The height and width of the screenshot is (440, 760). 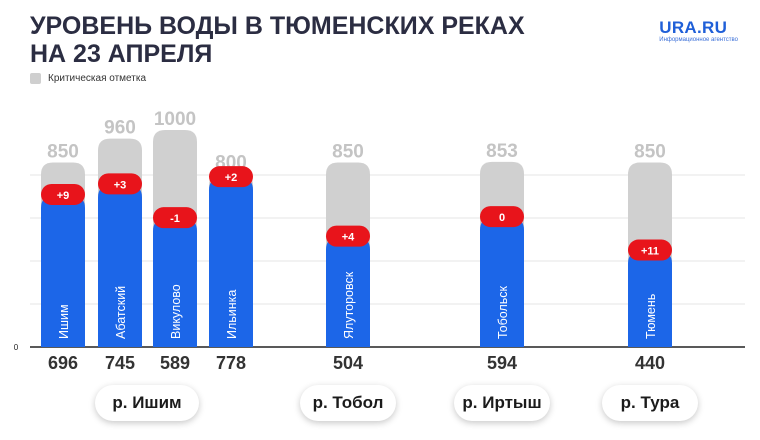 What do you see at coordinates (120, 363) in the screenshot?
I see `level-value-label: 745` at bounding box center [120, 363].